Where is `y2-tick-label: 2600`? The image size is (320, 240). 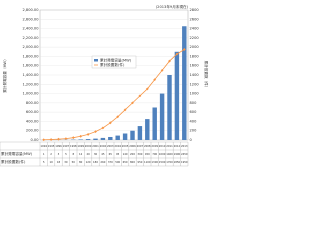 y2-tick-label: 2600 is located at coordinates (195, 19).